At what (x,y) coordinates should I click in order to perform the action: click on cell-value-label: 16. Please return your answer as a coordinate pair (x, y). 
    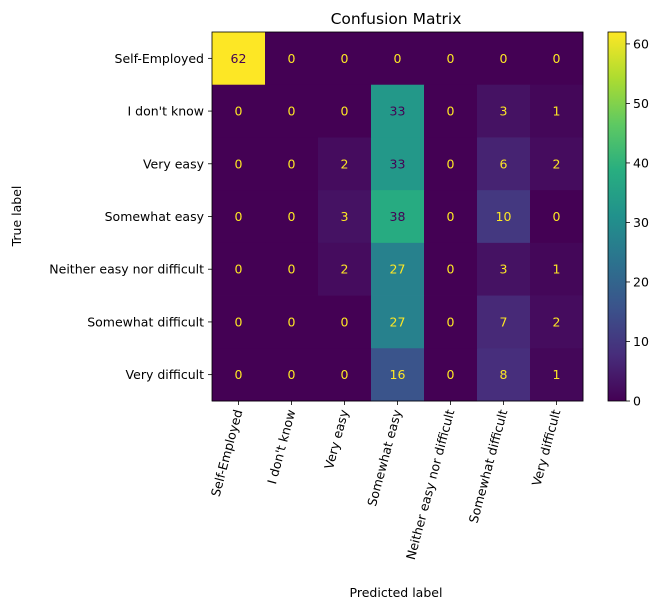
    Looking at the image, I should click on (398, 374).